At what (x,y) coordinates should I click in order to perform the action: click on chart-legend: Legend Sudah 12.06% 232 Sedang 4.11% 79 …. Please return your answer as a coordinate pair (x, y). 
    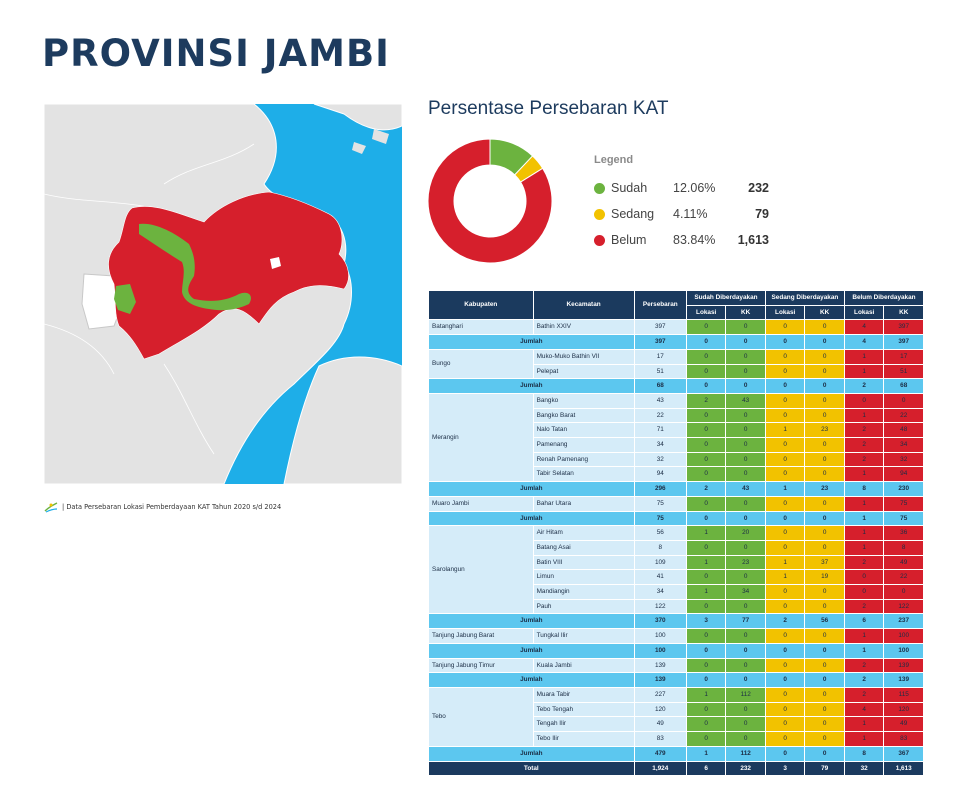
    Looking at the image, I should click on (681, 203).